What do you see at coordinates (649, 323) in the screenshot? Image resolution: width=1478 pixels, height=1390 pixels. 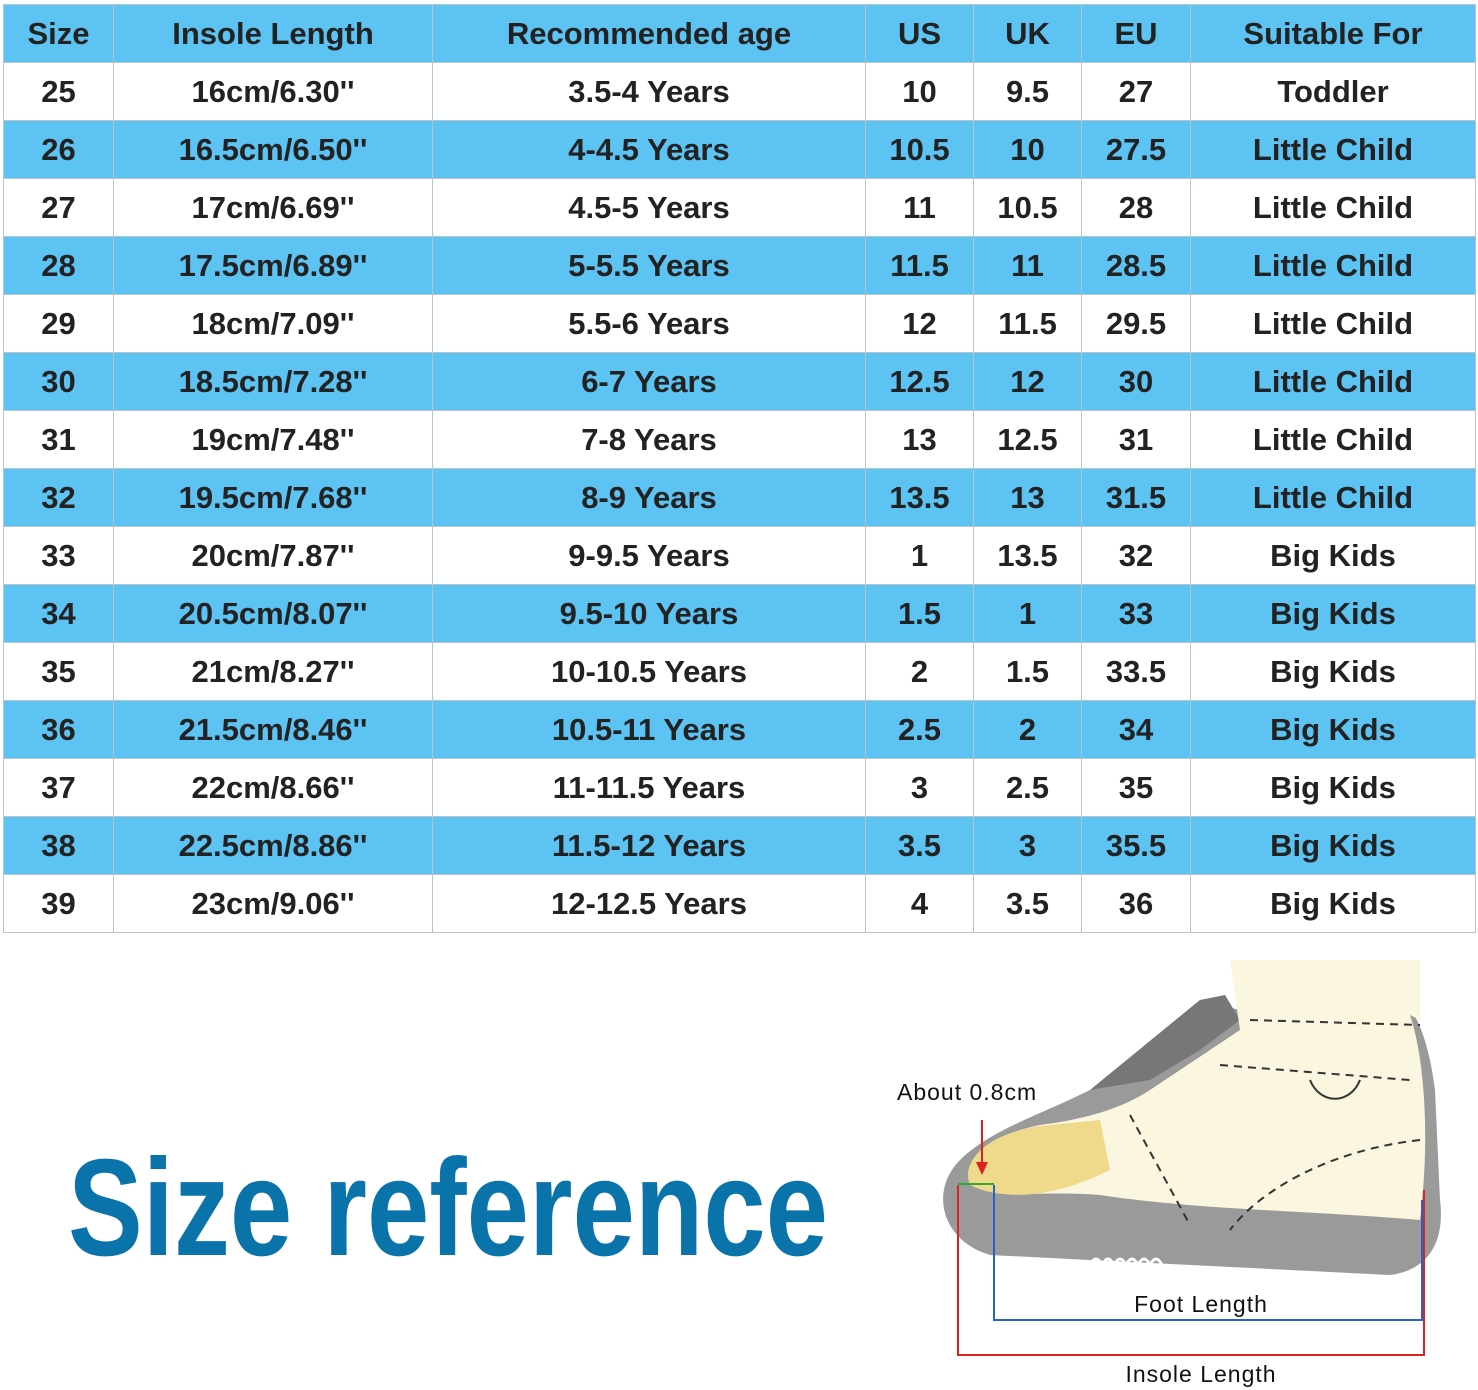 I see `cell: 5.5-6 Years` at bounding box center [649, 323].